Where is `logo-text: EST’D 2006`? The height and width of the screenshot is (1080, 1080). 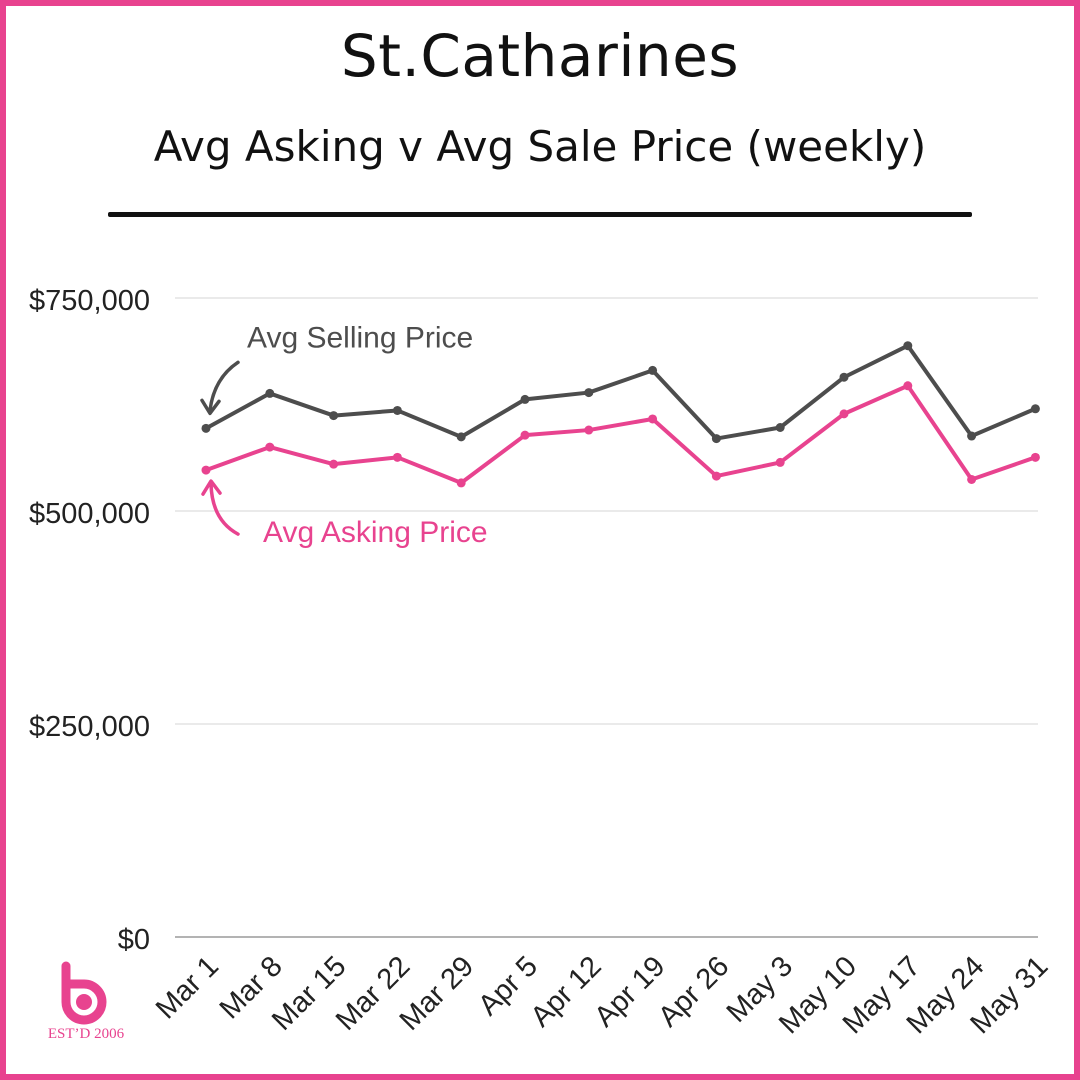 logo-text: EST’D 2006 is located at coordinates (86, 1034).